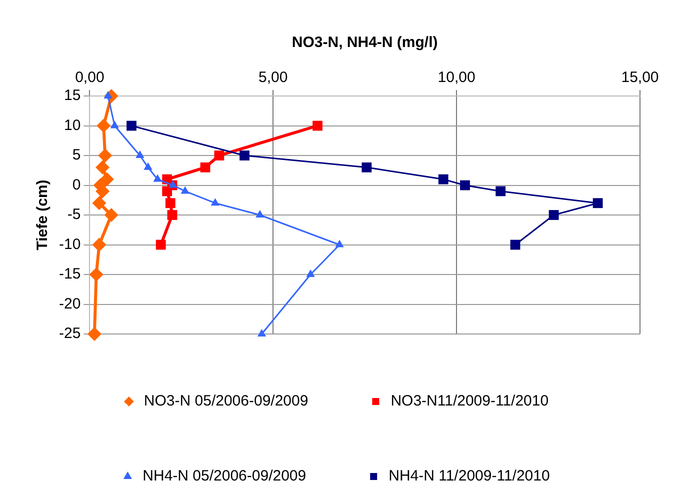 The width and height of the screenshot is (675, 496). Describe the element at coordinates (273, 77) in the screenshot. I see `x-tick-label: 5,00` at that location.